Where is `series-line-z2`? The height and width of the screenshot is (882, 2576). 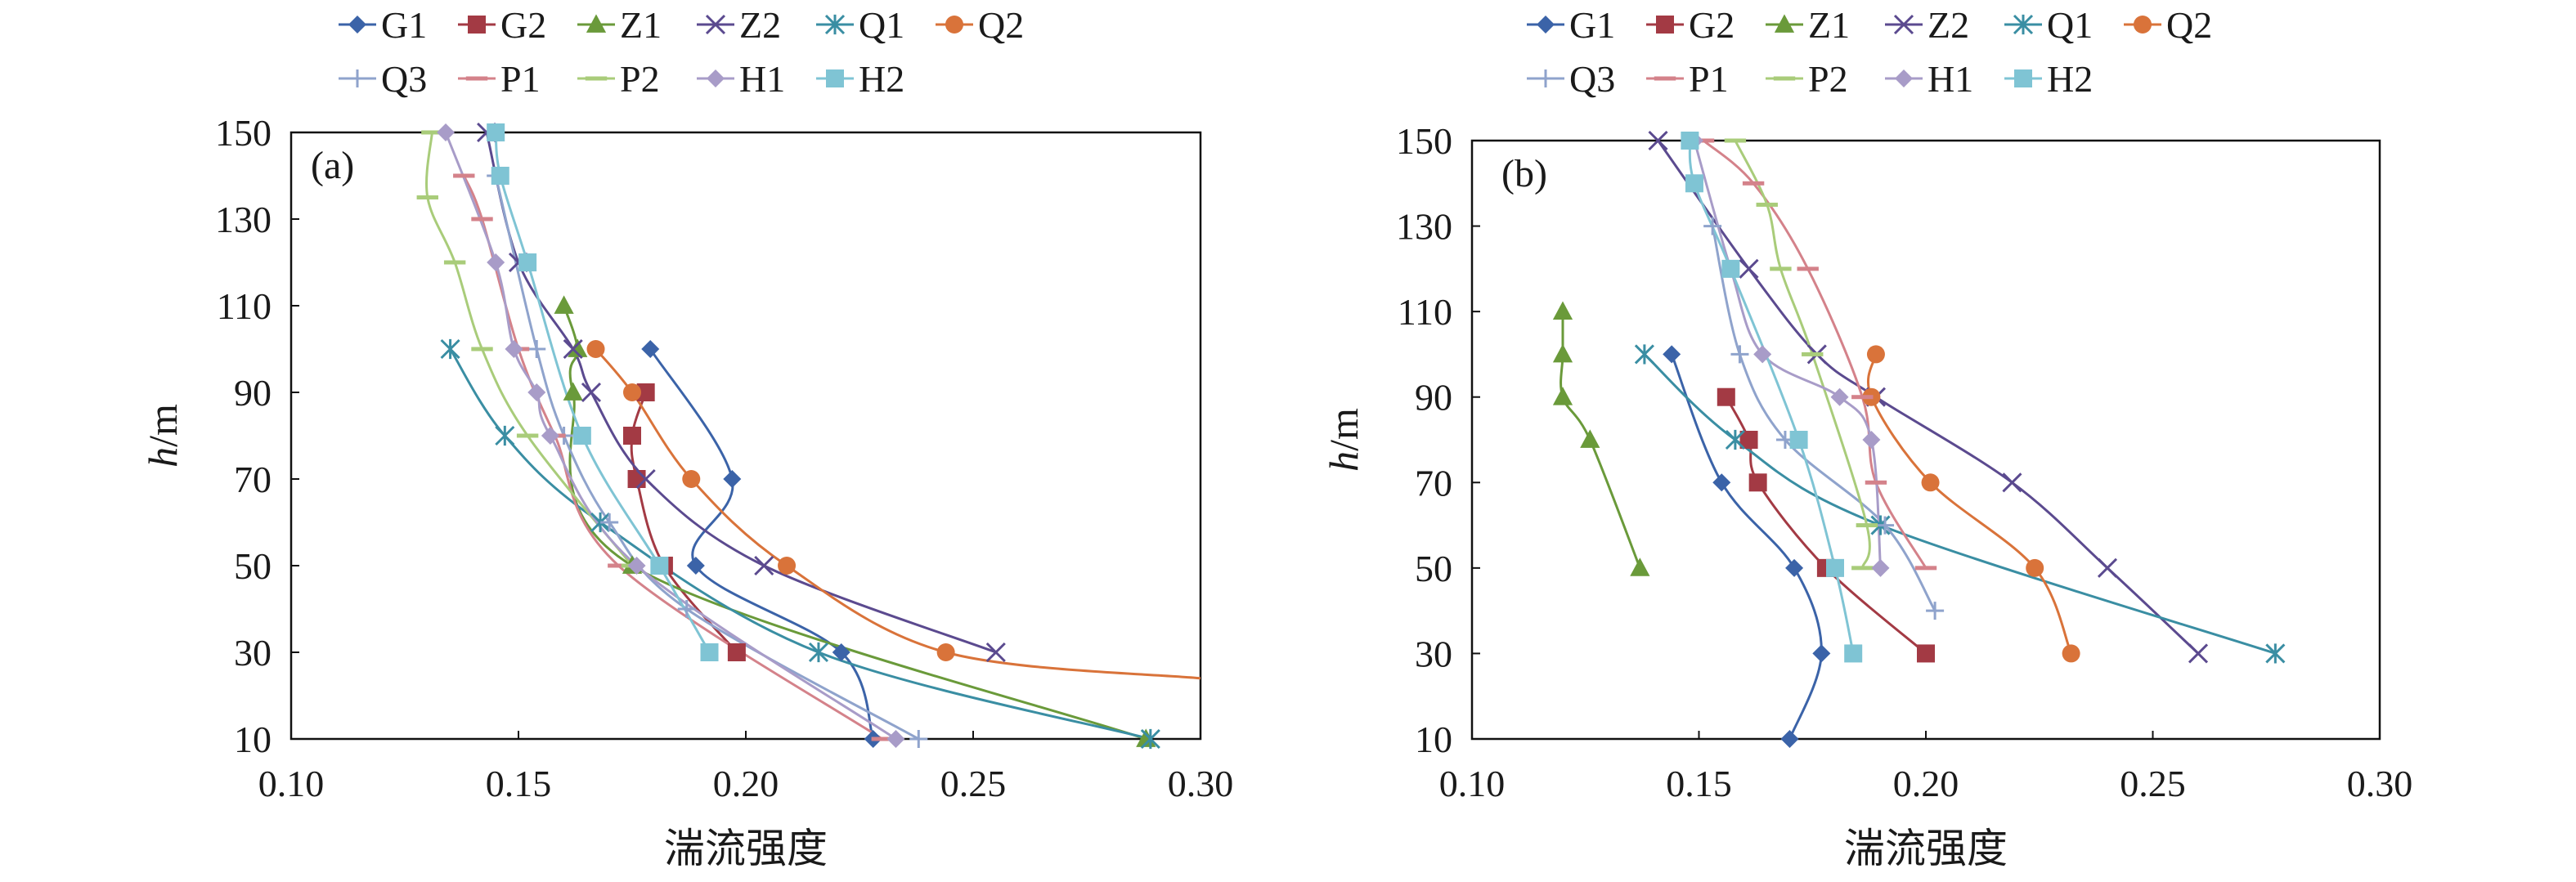 series-line-z2 is located at coordinates (741, 393).